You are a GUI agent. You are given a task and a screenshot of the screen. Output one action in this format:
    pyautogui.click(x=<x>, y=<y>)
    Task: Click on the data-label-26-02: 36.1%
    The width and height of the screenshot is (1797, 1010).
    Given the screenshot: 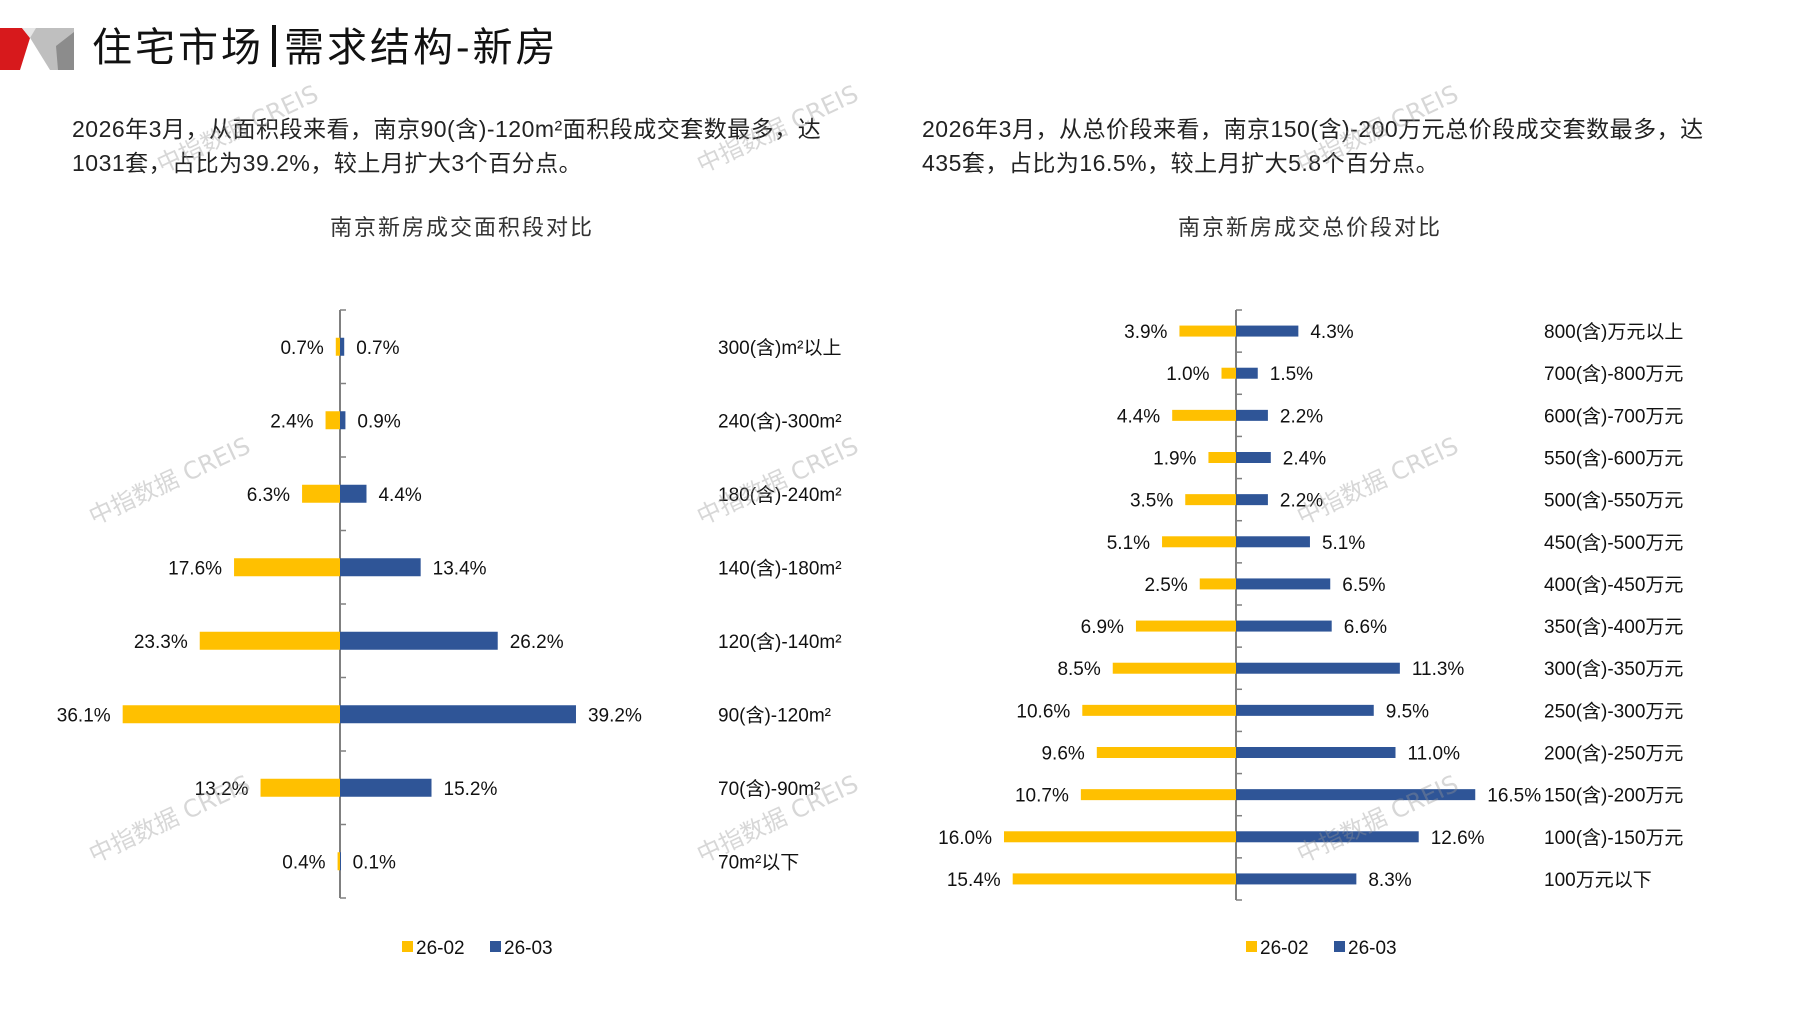 What is the action you would take?
    pyautogui.click(x=84, y=715)
    